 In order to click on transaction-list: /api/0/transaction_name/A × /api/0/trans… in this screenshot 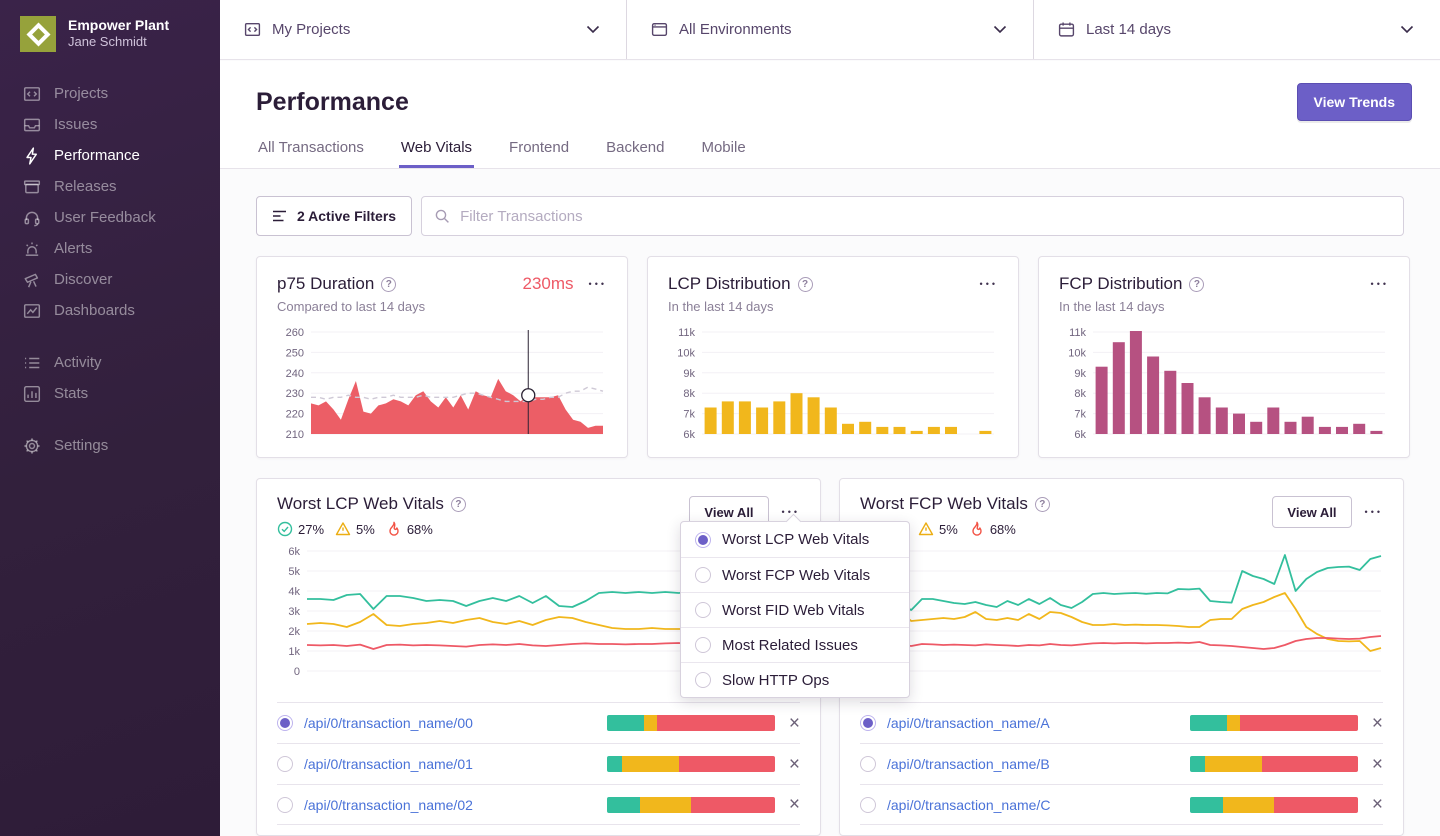, I will do `click(1121, 763)`.